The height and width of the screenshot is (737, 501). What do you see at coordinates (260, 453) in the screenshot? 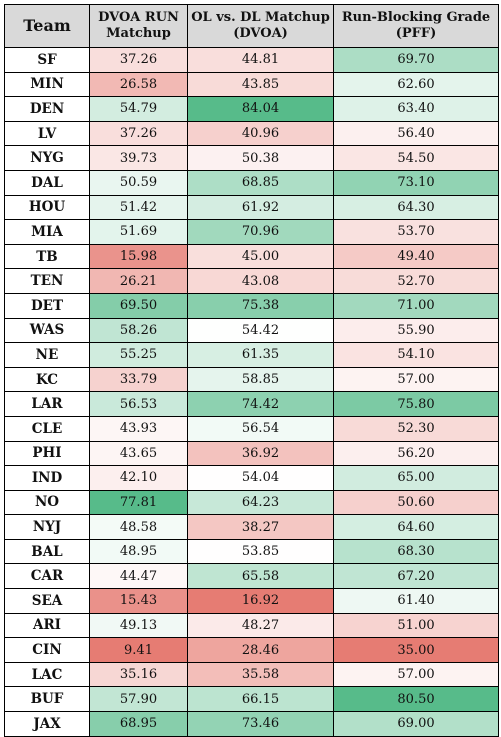
I see `ol-vs-dl-matchup-cell: 36.92` at bounding box center [260, 453].